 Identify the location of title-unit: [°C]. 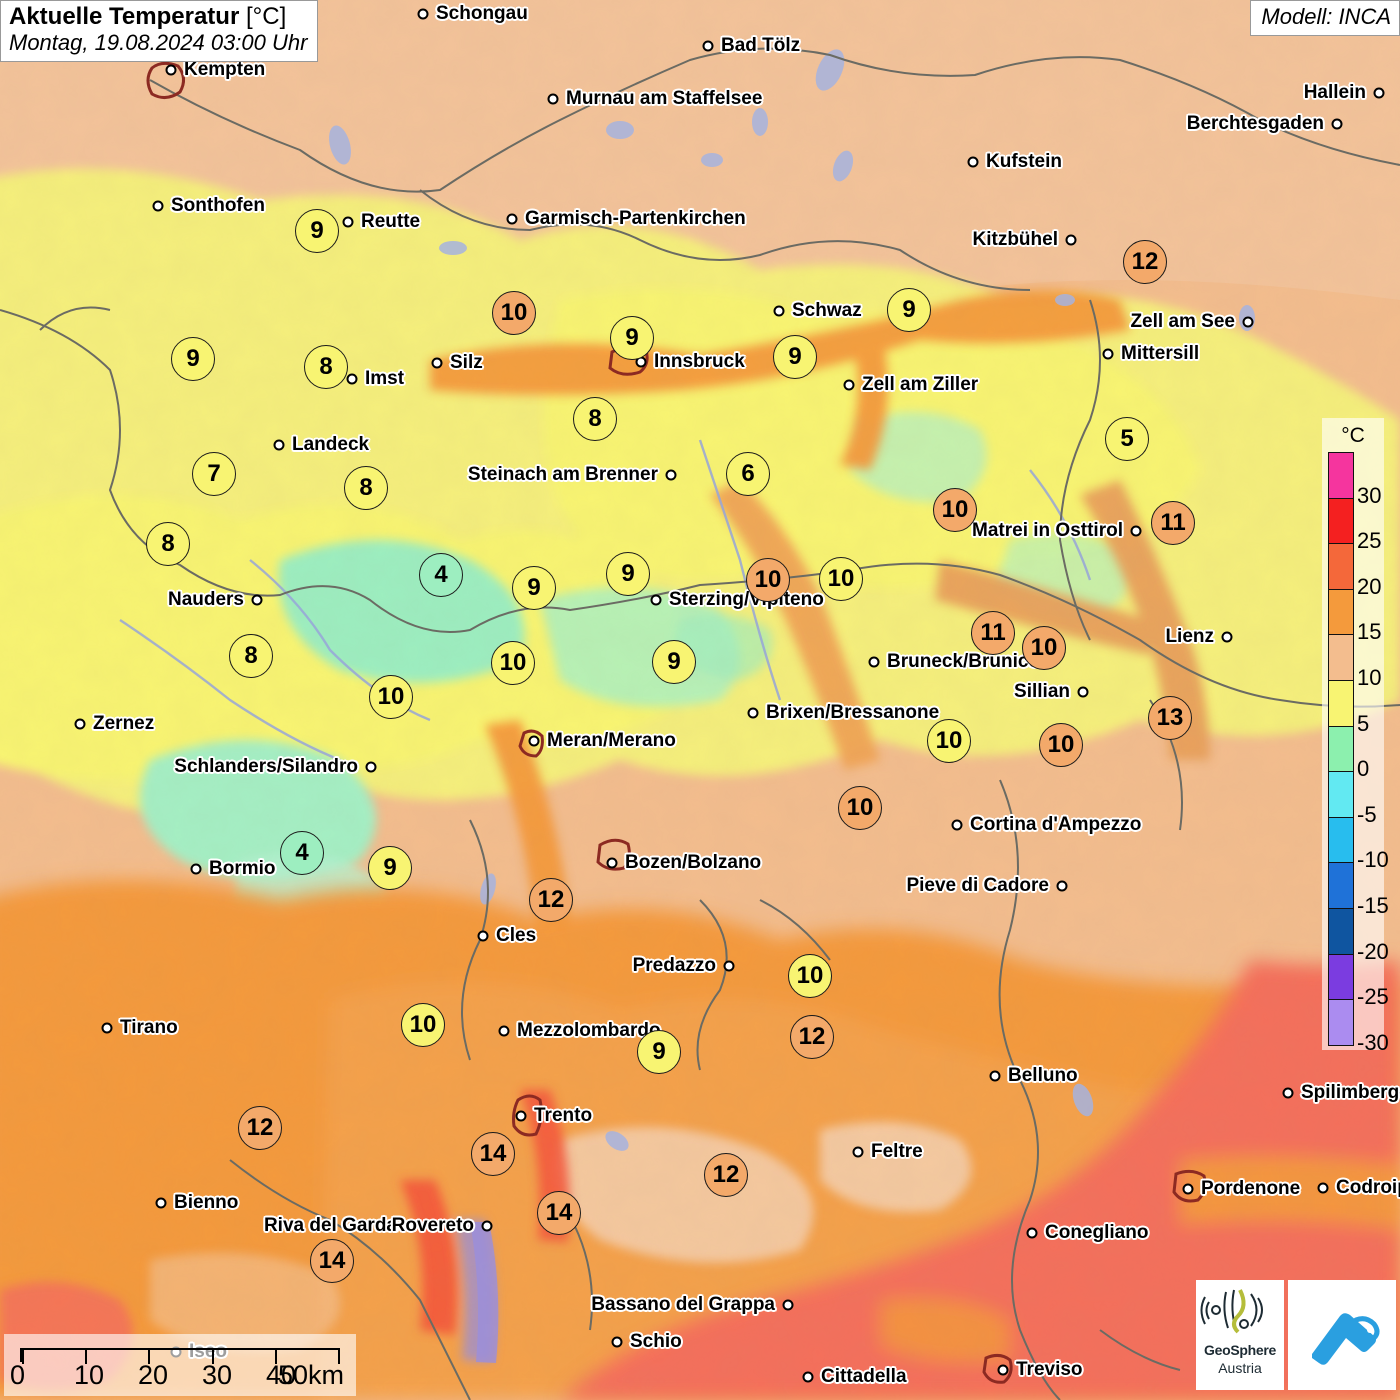
(266, 16).